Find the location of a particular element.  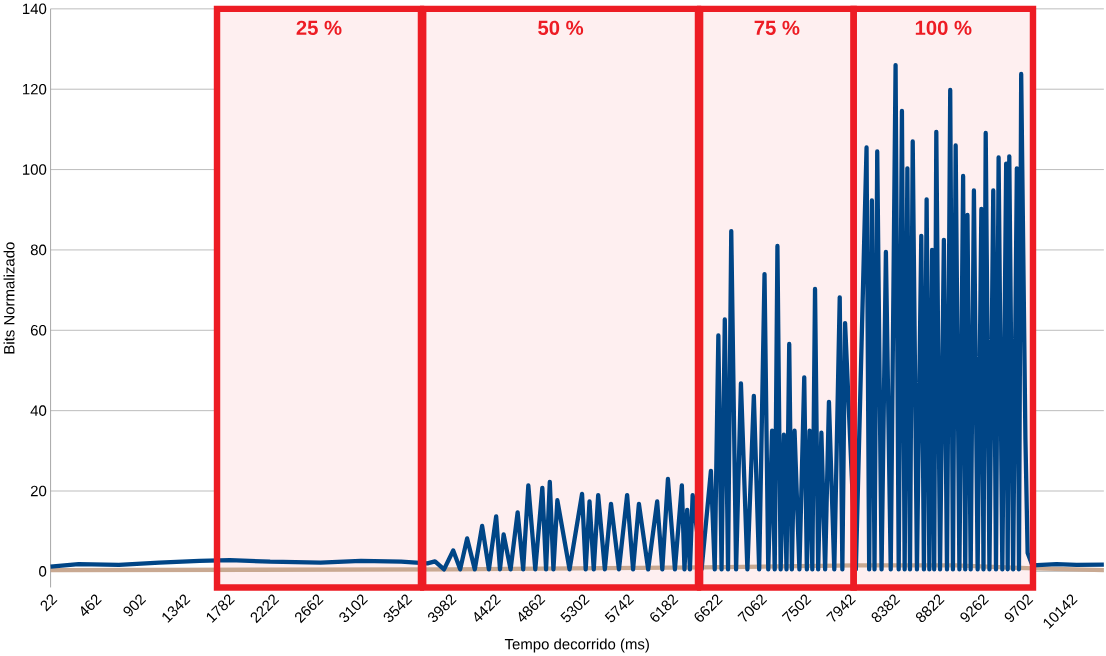

band-label: 25 % is located at coordinates (319, 28).